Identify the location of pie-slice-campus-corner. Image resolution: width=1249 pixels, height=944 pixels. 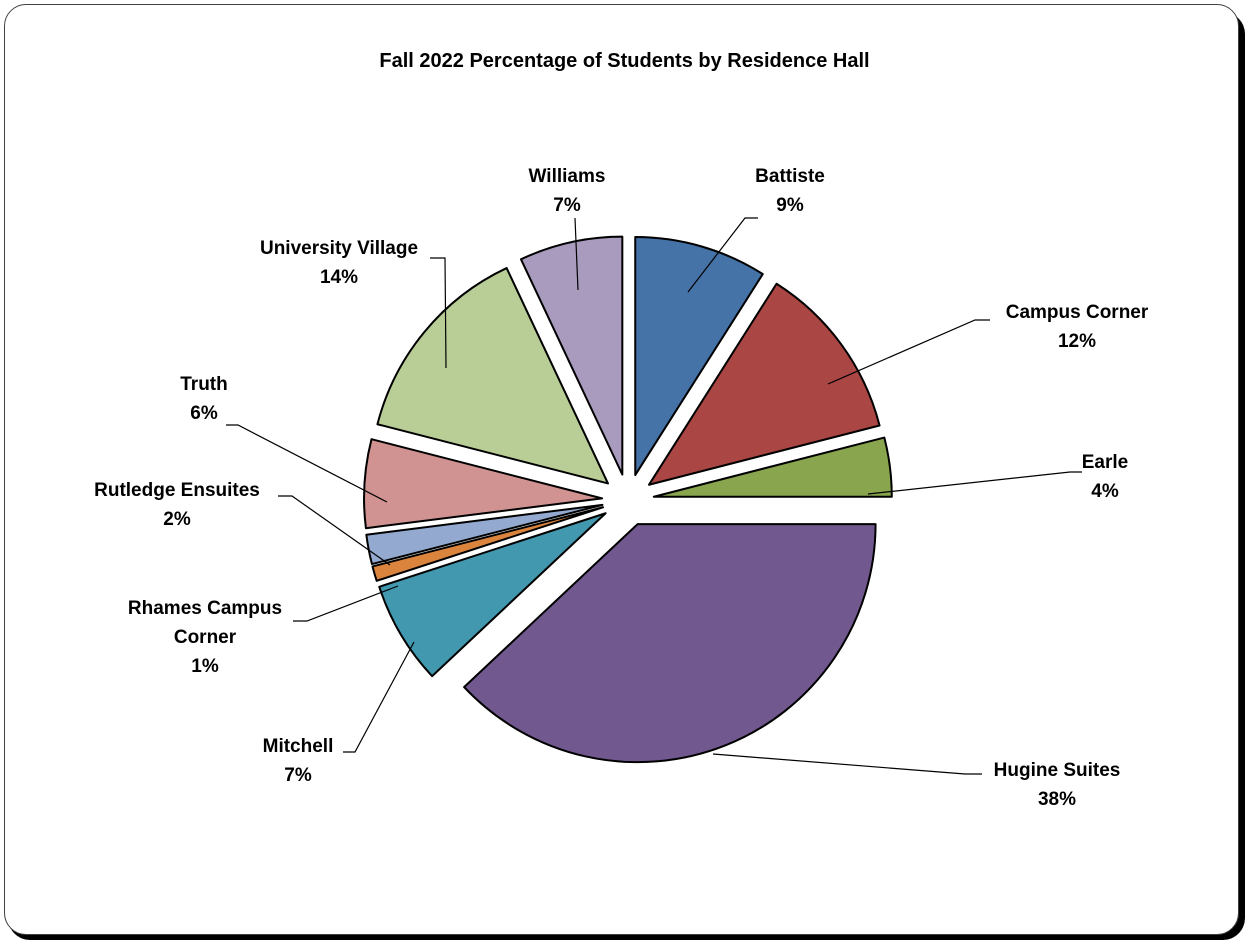
(764, 384).